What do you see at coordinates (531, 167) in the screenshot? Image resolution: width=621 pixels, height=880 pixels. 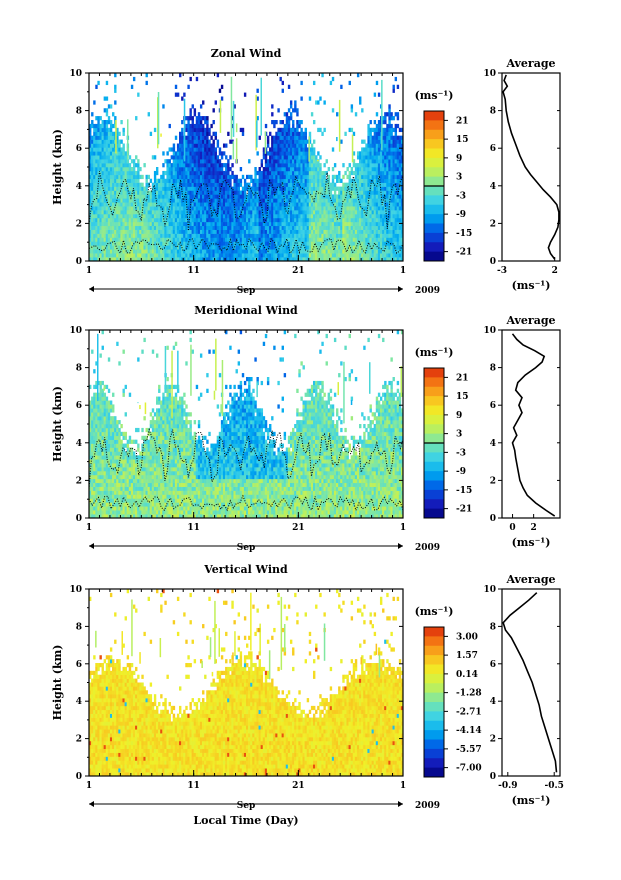 I see `average-frame` at bounding box center [531, 167].